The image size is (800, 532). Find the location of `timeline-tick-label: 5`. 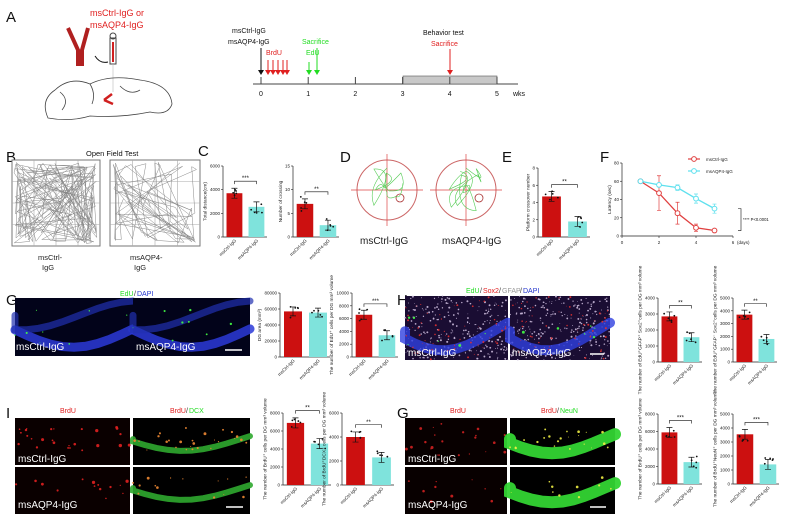

timeline-tick-label: 5 is located at coordinates (497, 94).